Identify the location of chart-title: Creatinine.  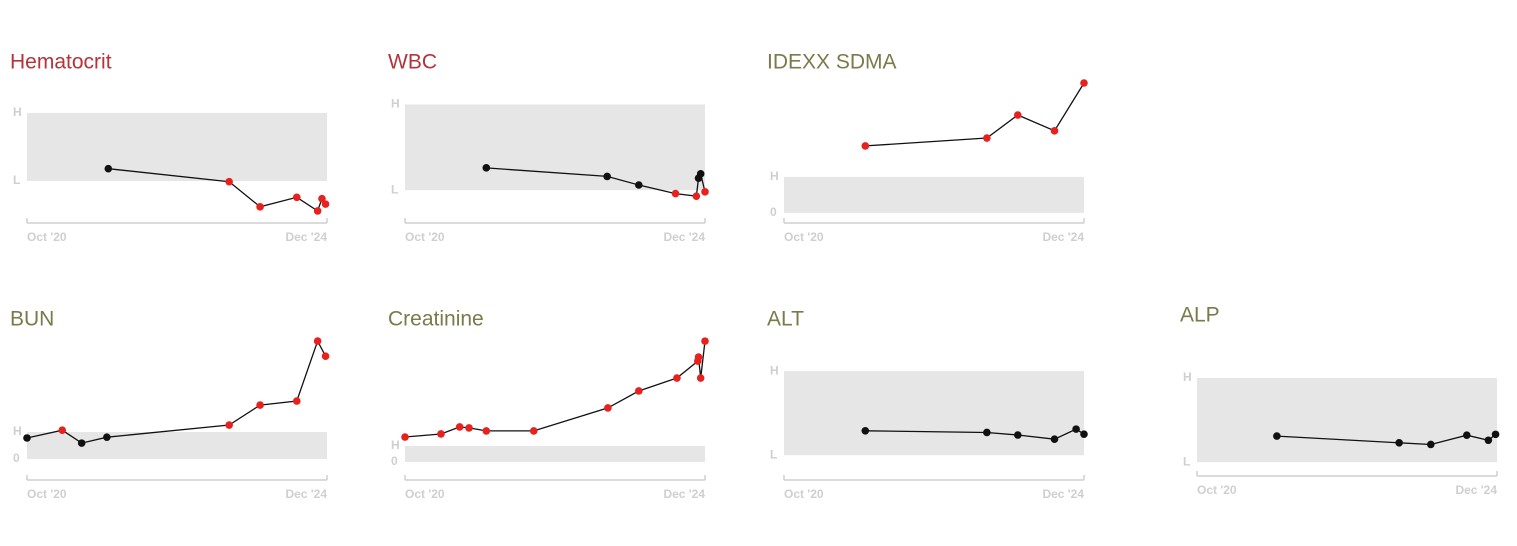
(436, 319).